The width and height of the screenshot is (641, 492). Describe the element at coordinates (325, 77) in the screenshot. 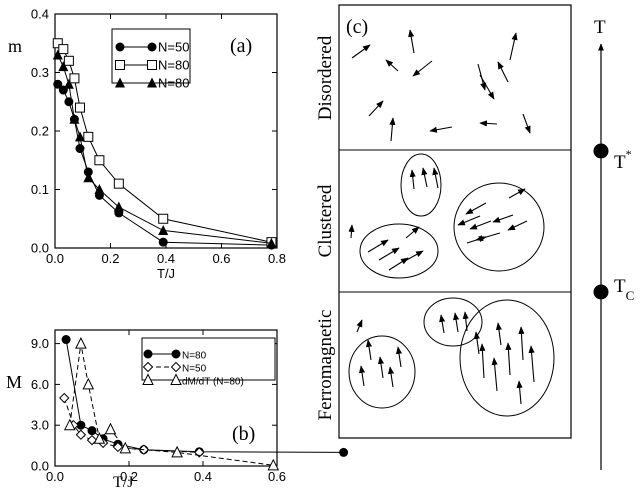

I see `phase-label-disordered: Disordered` at that location.